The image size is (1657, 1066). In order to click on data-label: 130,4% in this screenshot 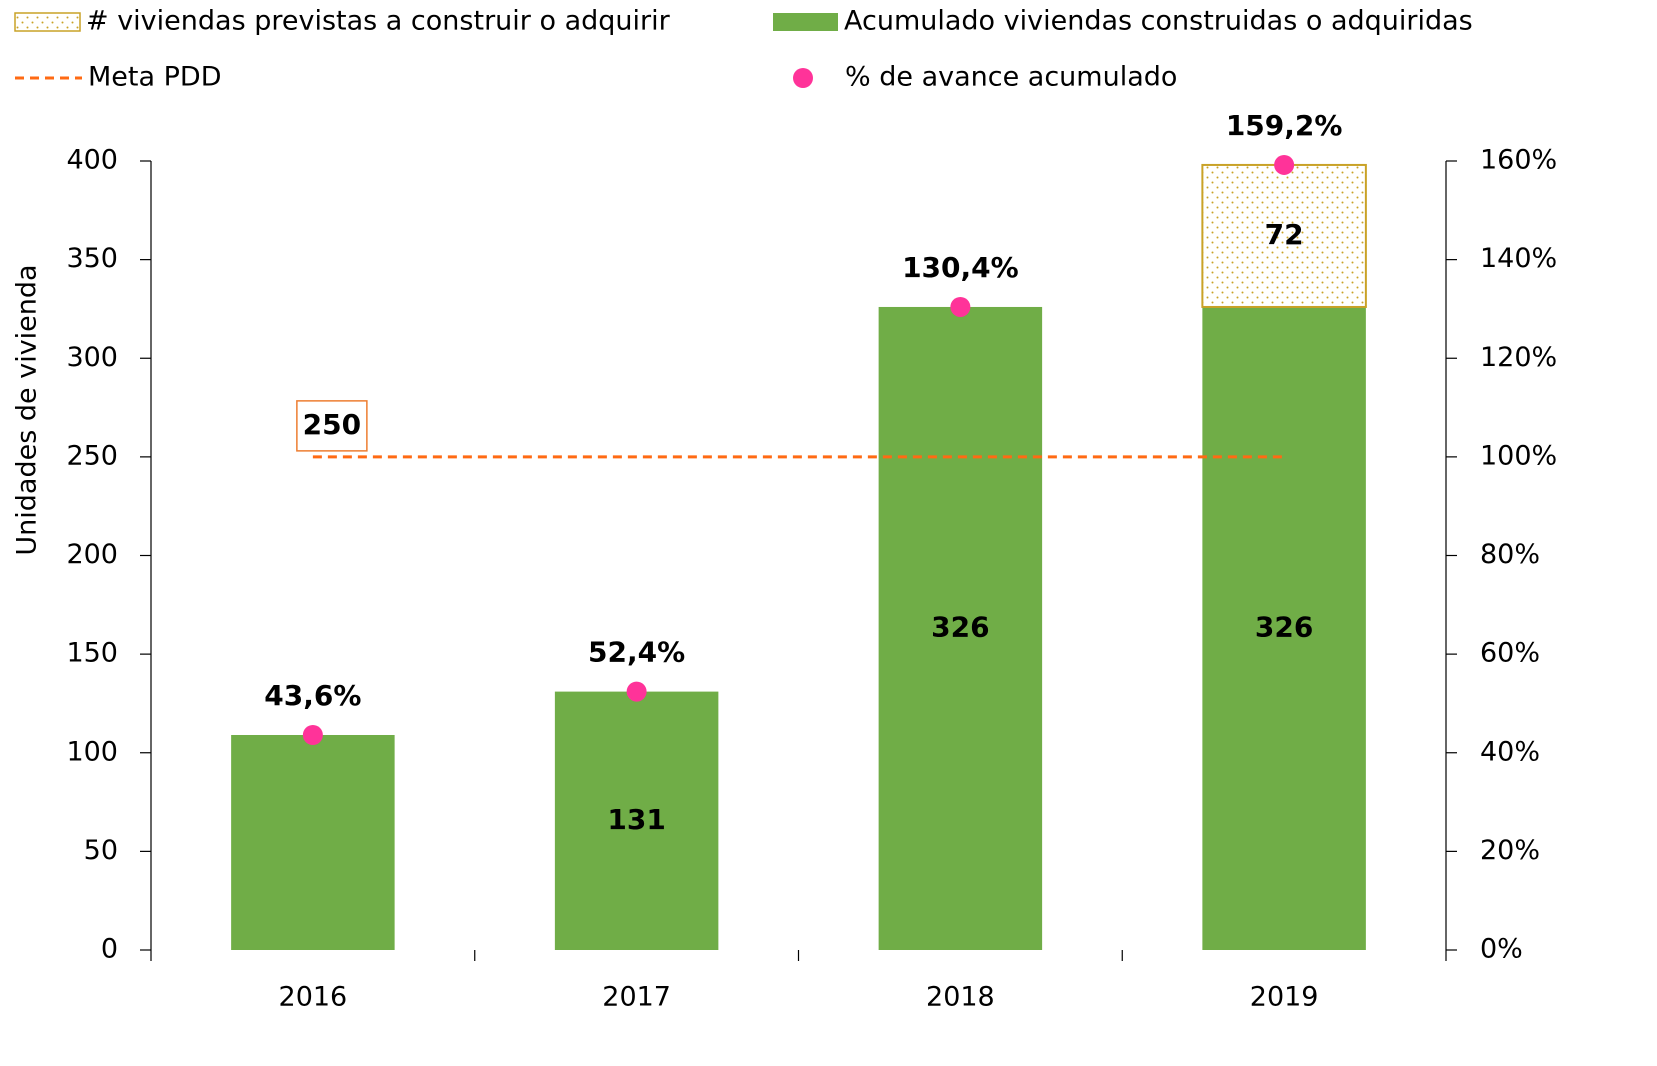, I will do `click(960, 267)`.